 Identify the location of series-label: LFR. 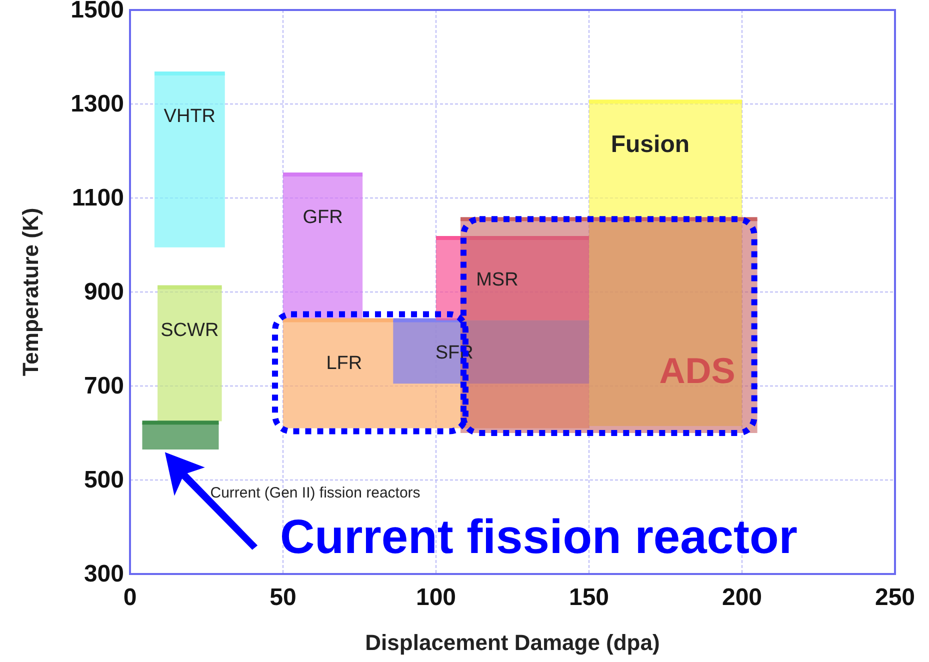
(344, 363).